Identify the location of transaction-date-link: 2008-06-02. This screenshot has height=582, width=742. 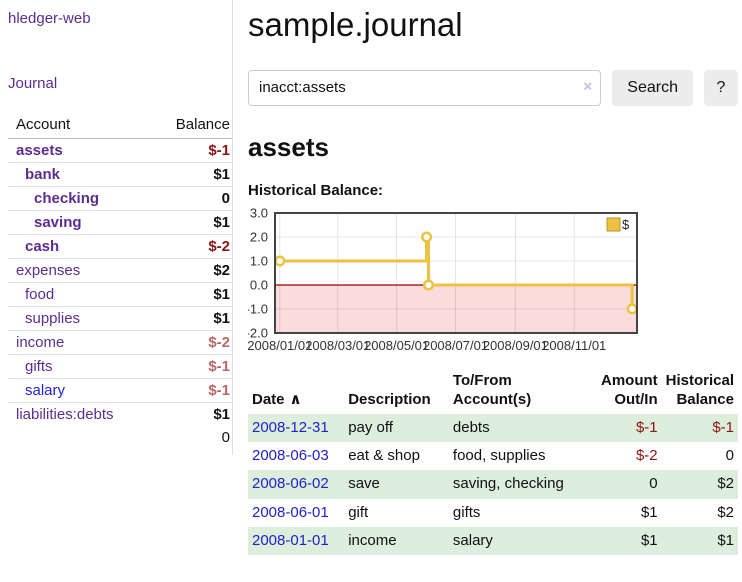
(290, 484).